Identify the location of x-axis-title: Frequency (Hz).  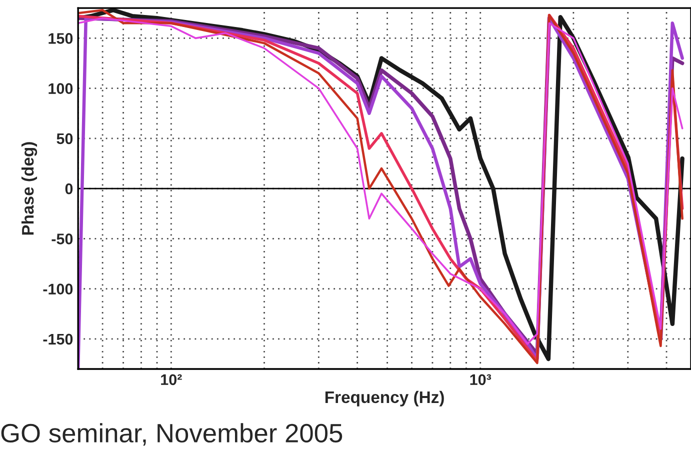
(384, 398).